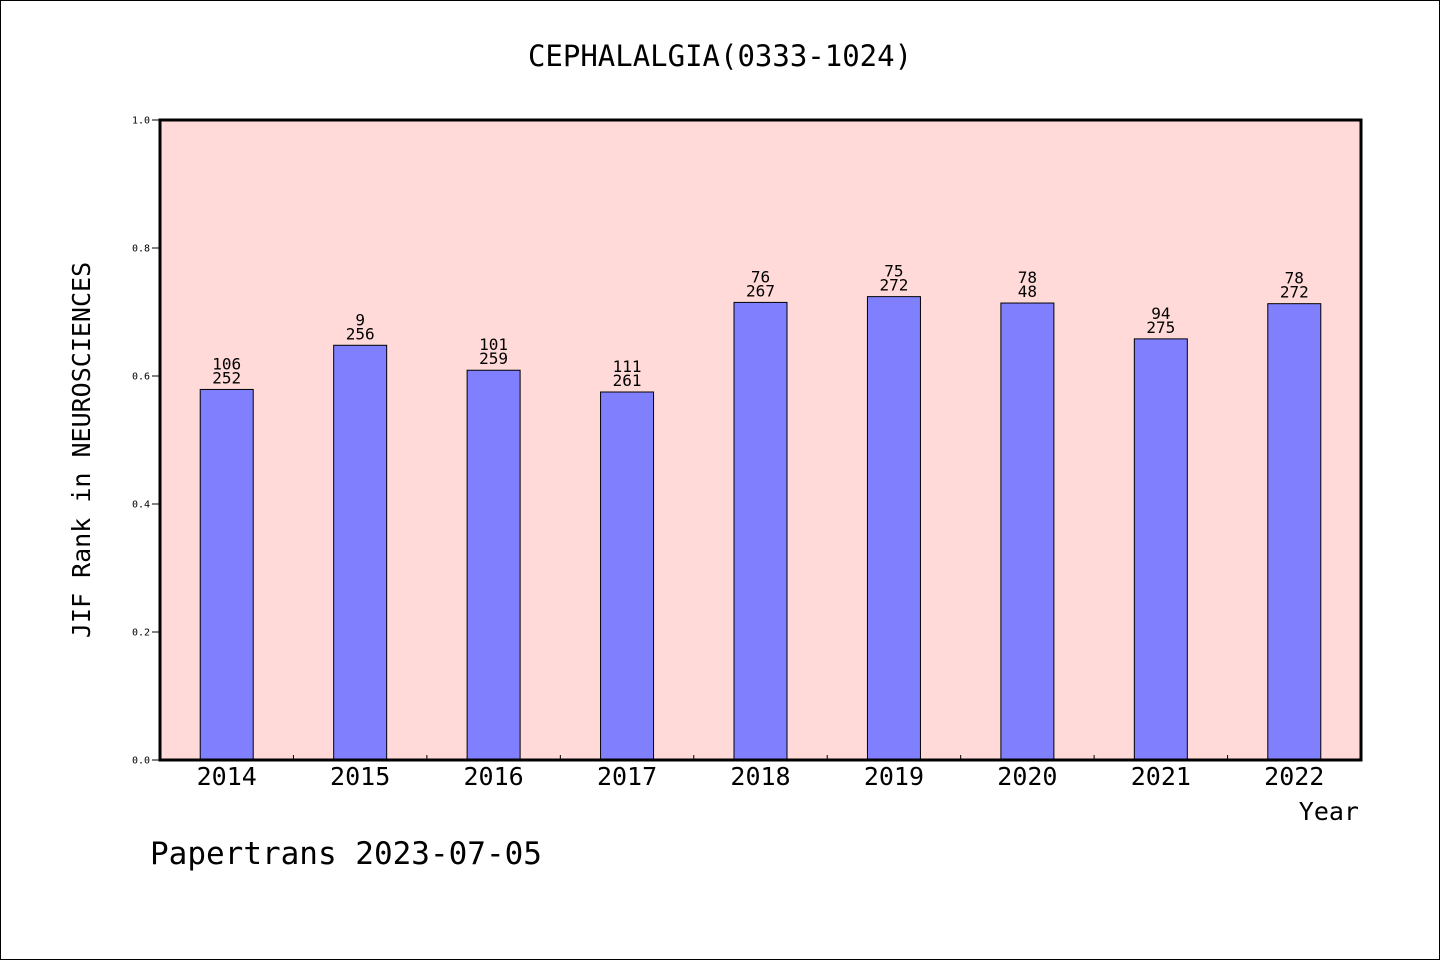 The image size is (1440, 960). Describe the element at coordinates (226, 574) in the screenshot. I see `bar-2014` at that location.